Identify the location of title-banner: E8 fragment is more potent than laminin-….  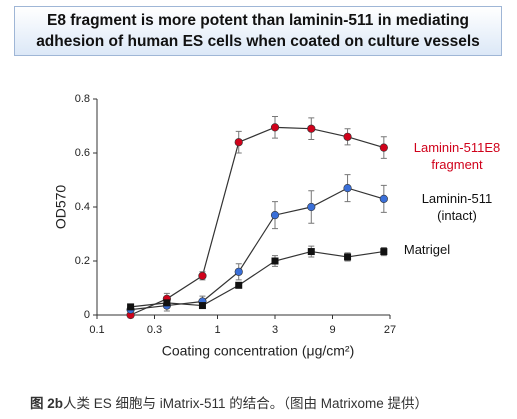
(258, 31).